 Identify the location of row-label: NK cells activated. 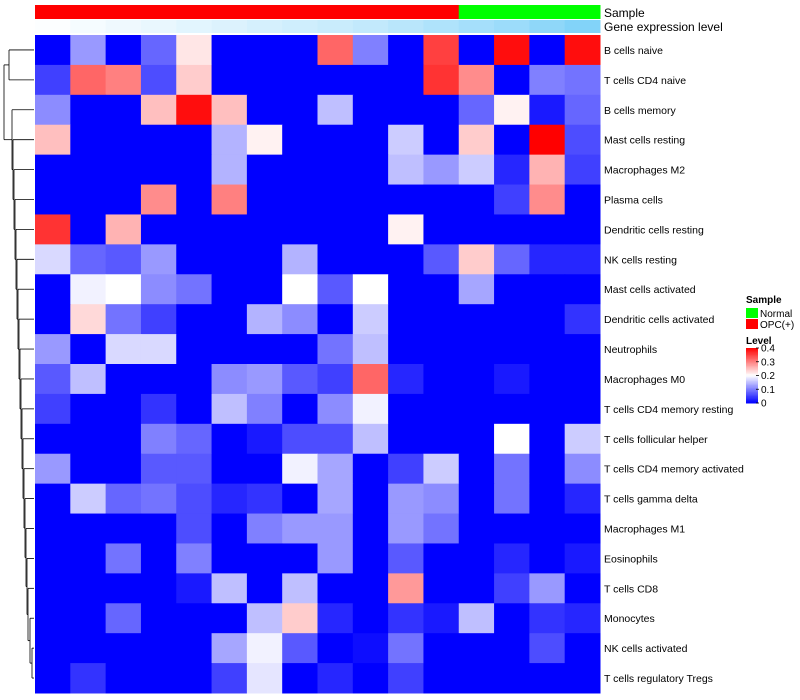
(646, 649).